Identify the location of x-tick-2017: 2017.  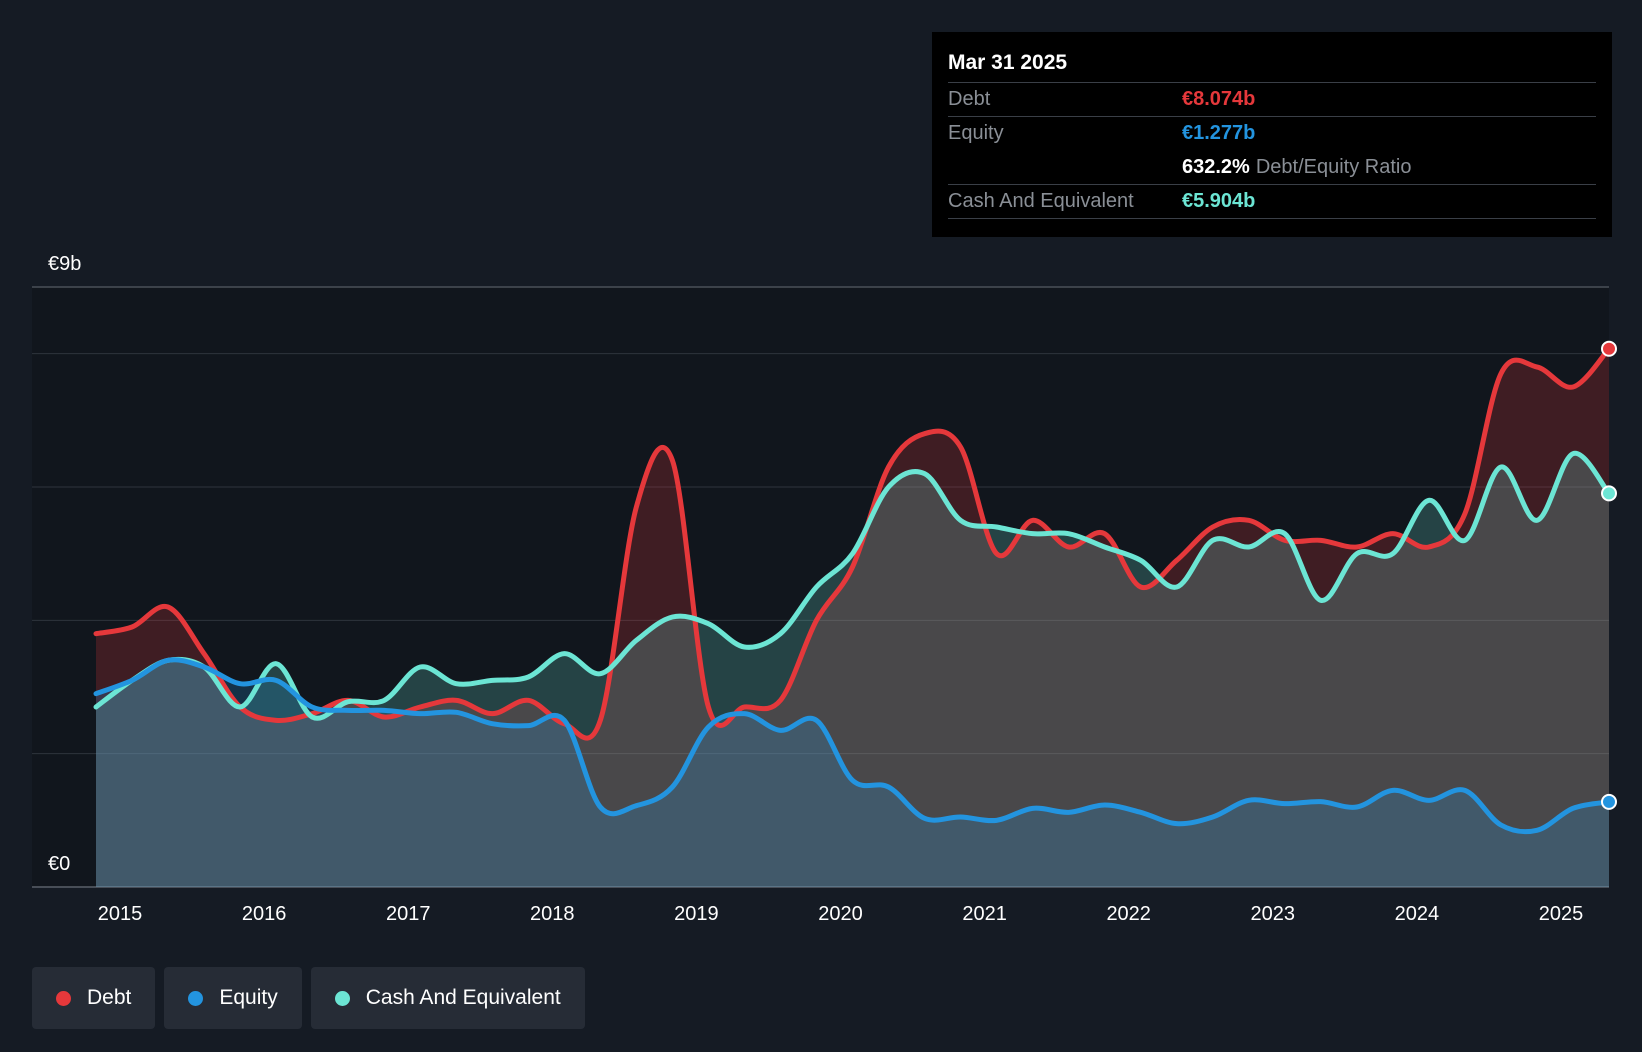
(408, 914).